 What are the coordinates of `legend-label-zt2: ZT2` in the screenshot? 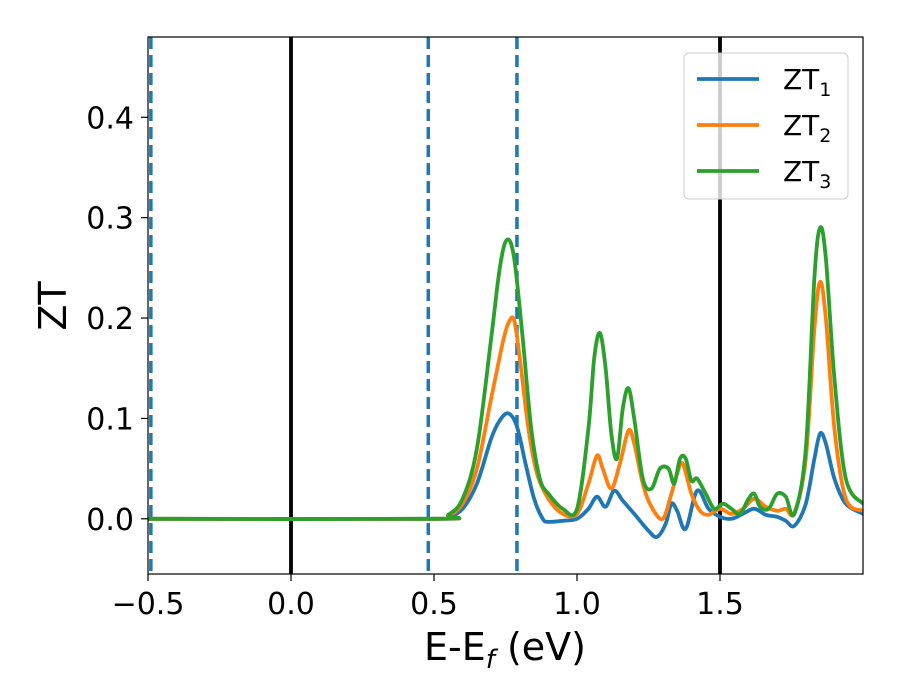 It's located at (807, 128).